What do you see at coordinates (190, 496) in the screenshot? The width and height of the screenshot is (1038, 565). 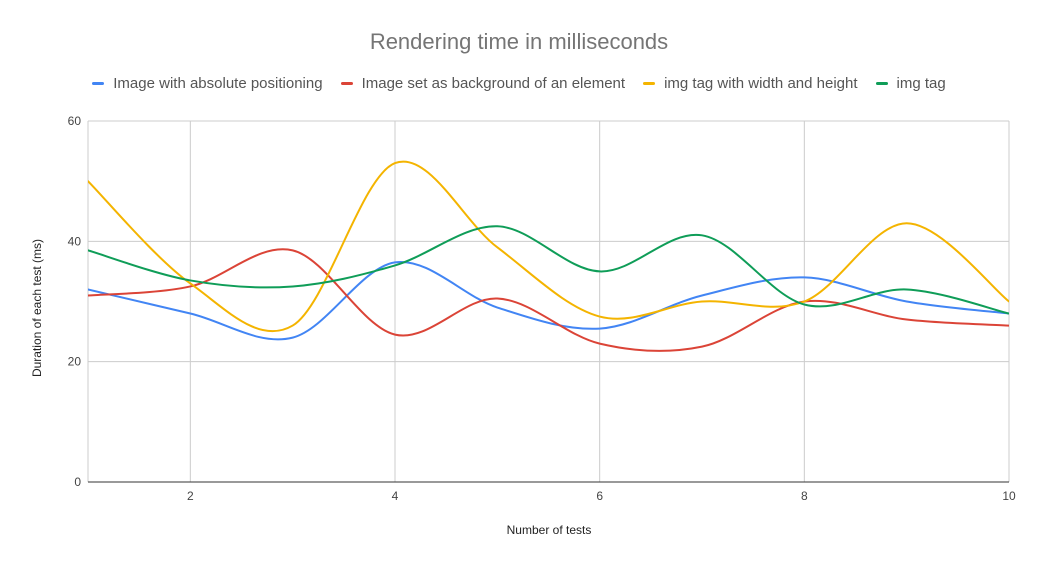 I see `x-tick-label: 2` at bounding box center [190, 496].